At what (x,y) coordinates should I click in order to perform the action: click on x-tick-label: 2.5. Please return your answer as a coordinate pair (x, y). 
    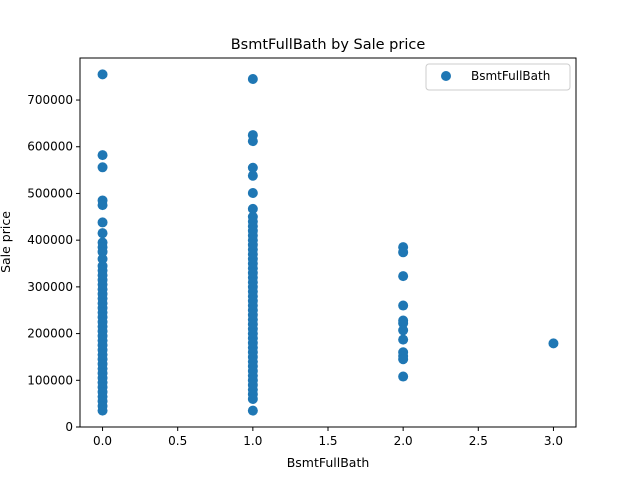
    Looking at the image, I should click on (478, 441).